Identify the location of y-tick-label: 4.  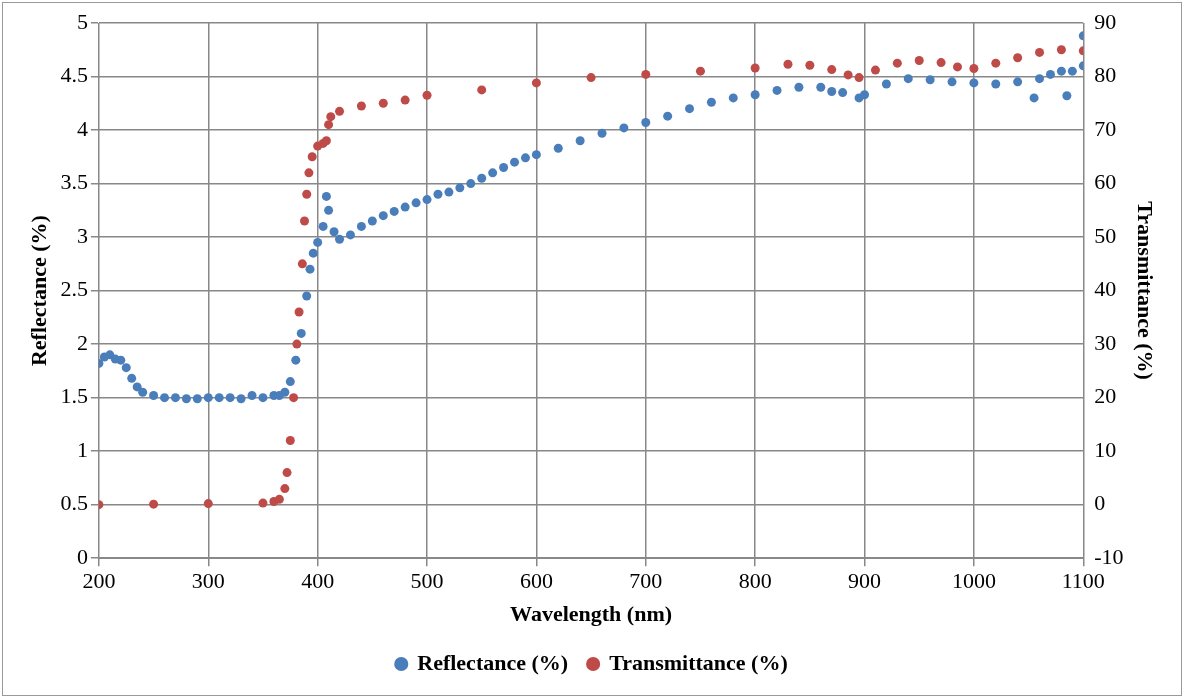
(82, 128).